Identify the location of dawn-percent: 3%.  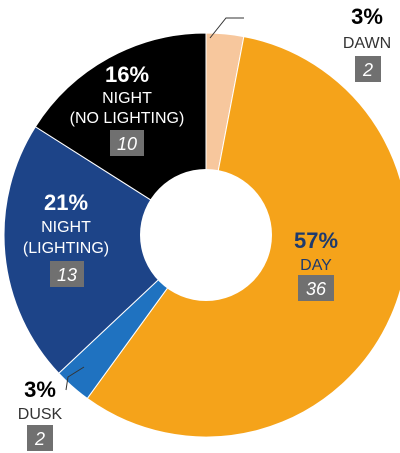
(367, 16).